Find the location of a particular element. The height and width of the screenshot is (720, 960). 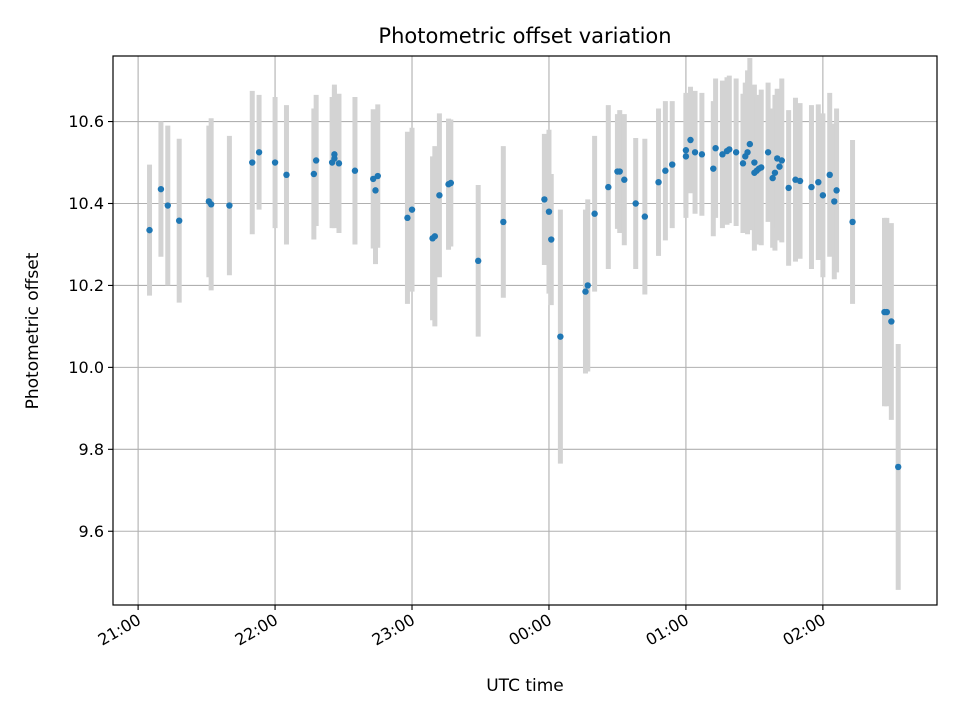

y-tick-label: 10.6 is located at coordinates (86, 121).